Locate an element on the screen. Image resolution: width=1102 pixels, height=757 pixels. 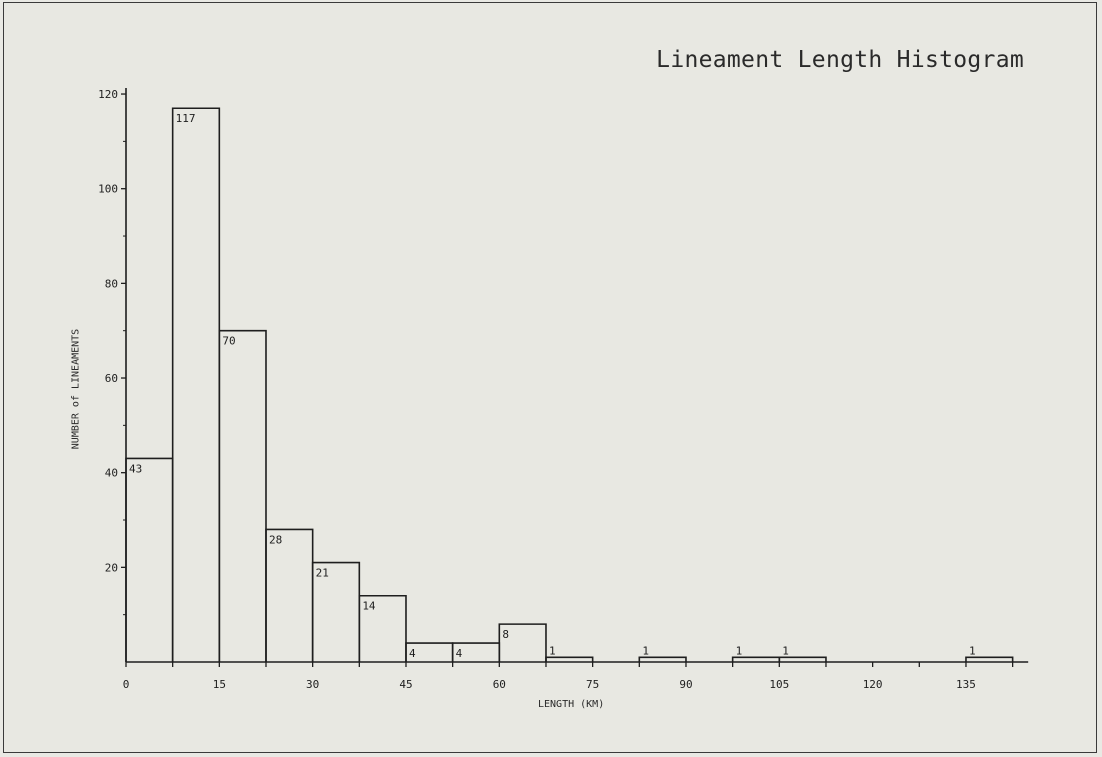
x-tick-label: 15 is located at coordinates (219, 684).